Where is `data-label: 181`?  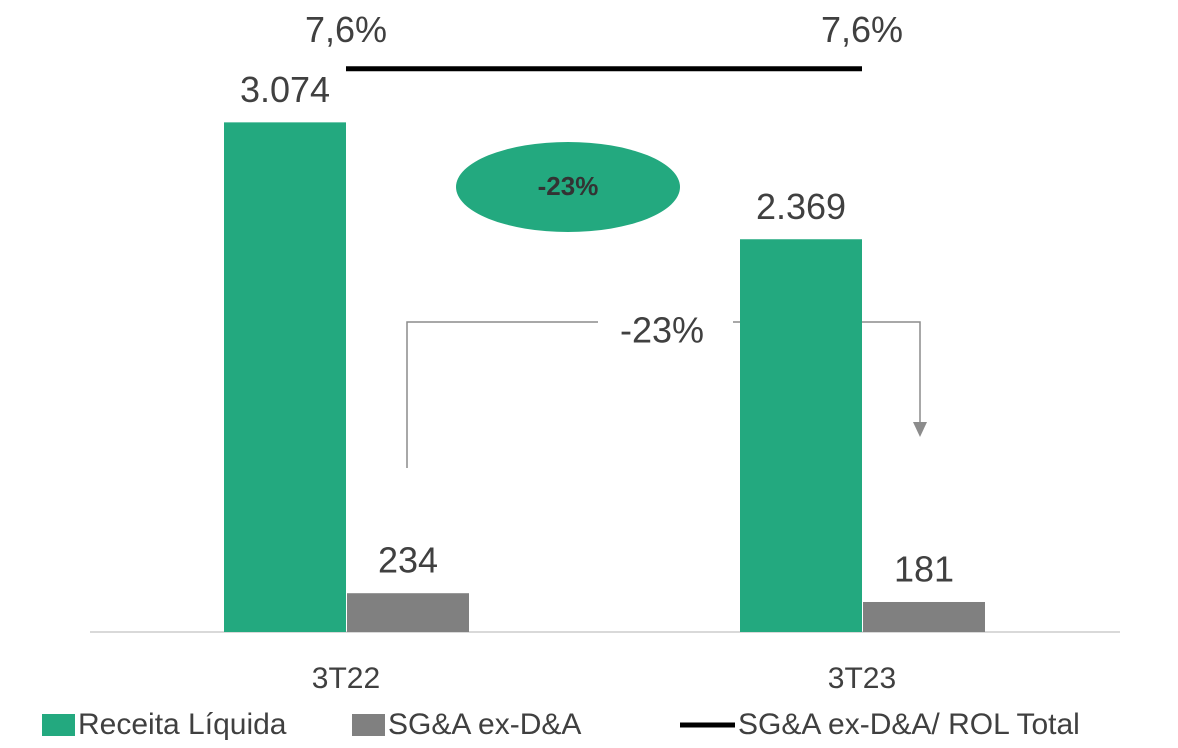
data-label: 181 is located at coordinates (924, 569).